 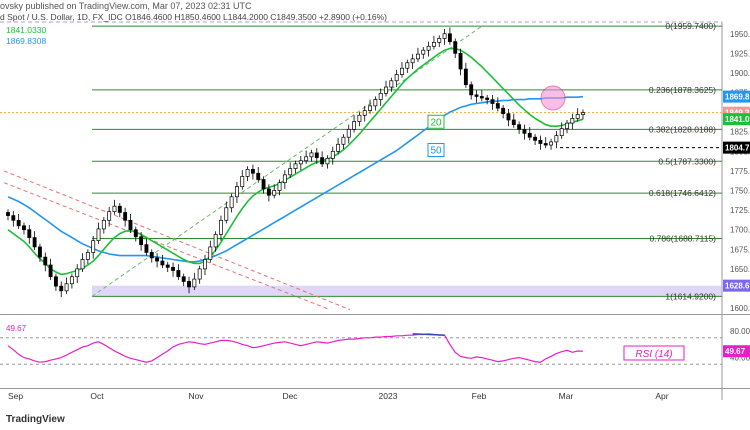 What do you see at coordinates (740, 73) in the screenshot?
I see `y-tick-label: 1900.00` at bounding box center [740, 73].